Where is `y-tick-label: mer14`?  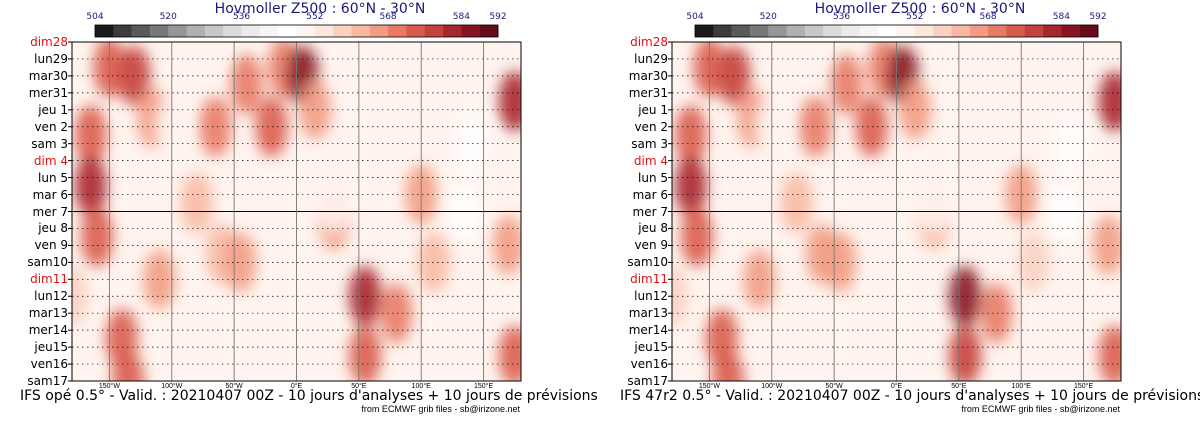 y-tick-label: mer14 is located at coordinates (48, 330).